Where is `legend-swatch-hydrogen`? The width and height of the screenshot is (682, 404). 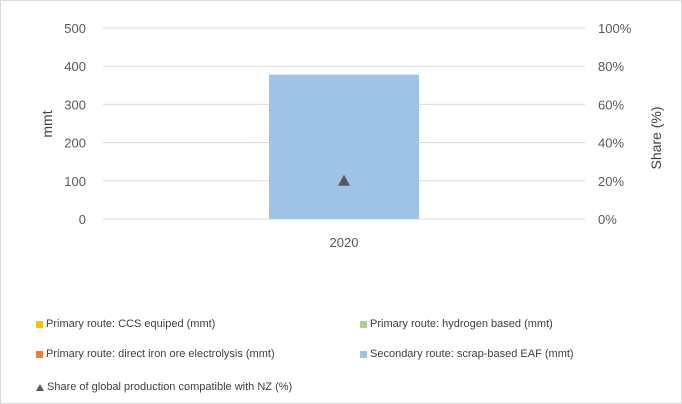
legend-swatch-hydrogen is located at coordinates (363, 324).